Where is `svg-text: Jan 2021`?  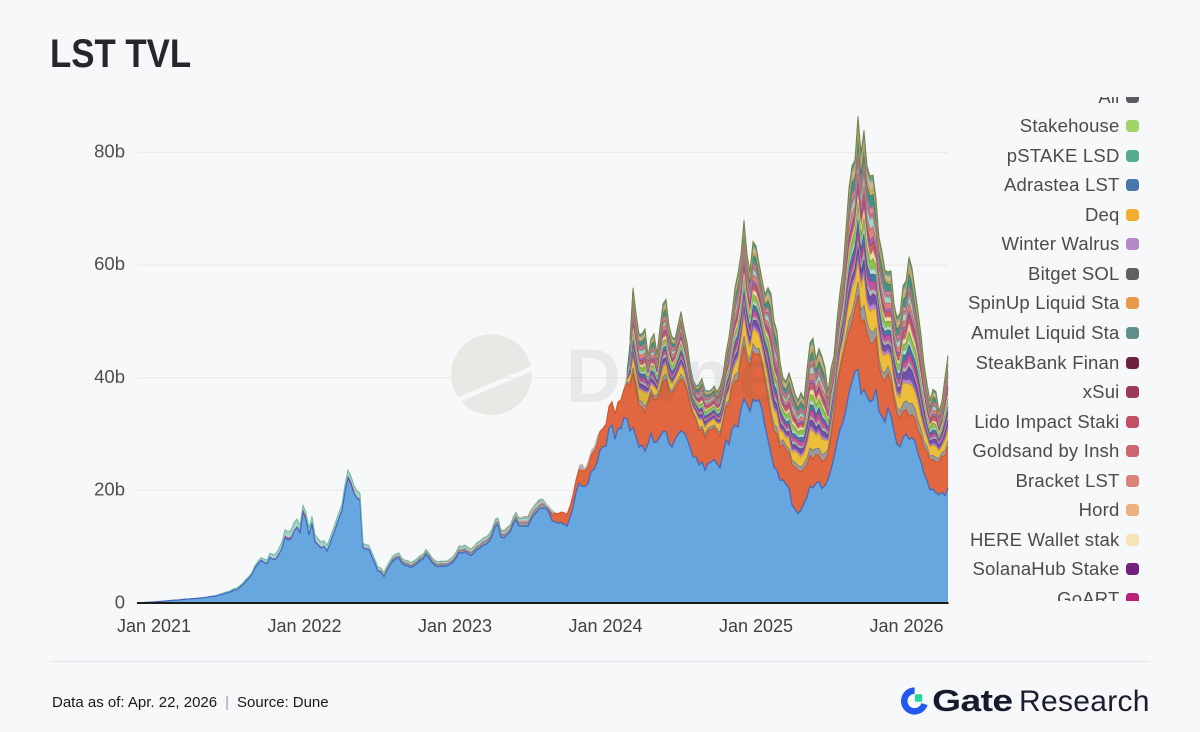
svg-text: Jan 2021 is located at coordinates (154, 626).